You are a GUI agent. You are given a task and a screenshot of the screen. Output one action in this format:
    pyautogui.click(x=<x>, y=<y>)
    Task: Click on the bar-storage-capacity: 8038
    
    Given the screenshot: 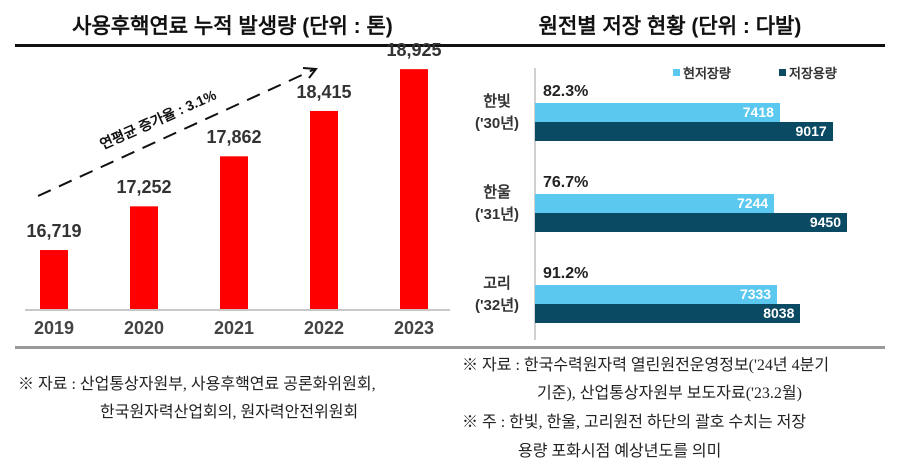 What is the action you would take?
    pyautogui.click(x=668, y=313)
    